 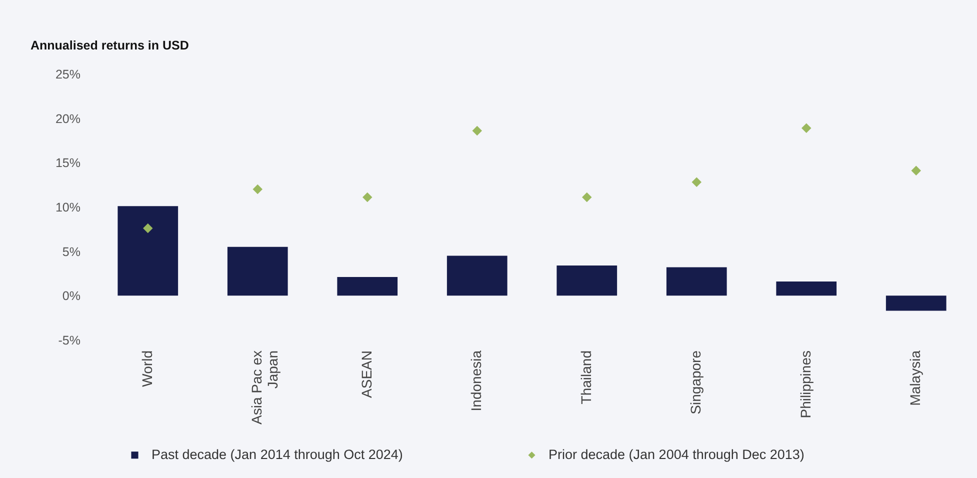 I want to click on y-tick-label: -5%, so click(x=69, y=341).